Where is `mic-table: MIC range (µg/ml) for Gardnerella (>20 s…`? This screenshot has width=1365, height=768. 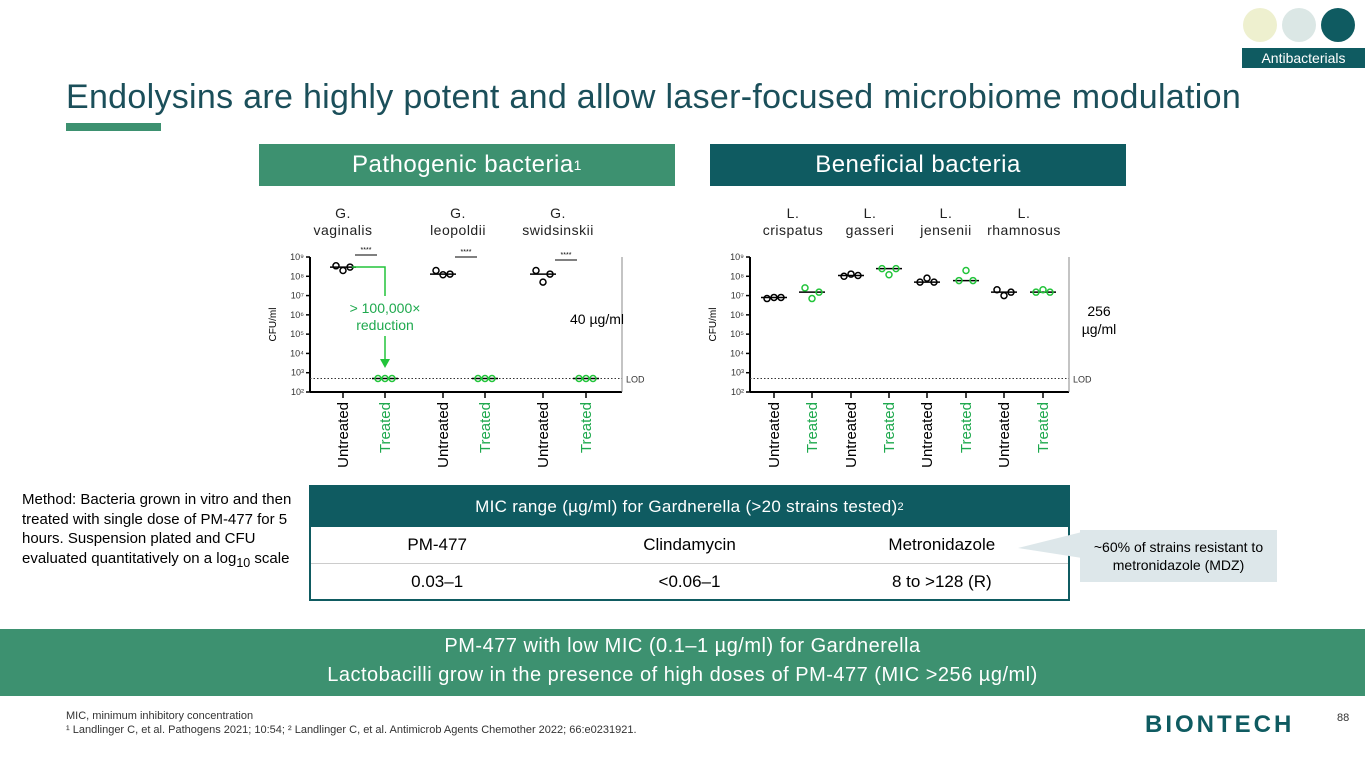
mic-table: MIC range (µg/ml) for Gardnerella (>20 s… is located at coordinates (689, 543).